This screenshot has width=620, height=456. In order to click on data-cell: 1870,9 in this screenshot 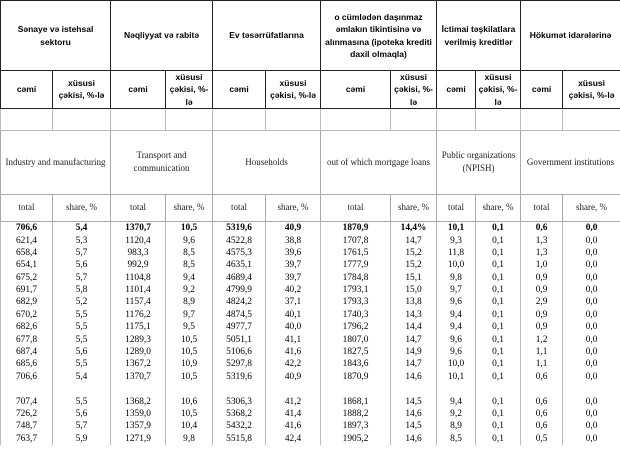, I will do `click(356, 377)`.